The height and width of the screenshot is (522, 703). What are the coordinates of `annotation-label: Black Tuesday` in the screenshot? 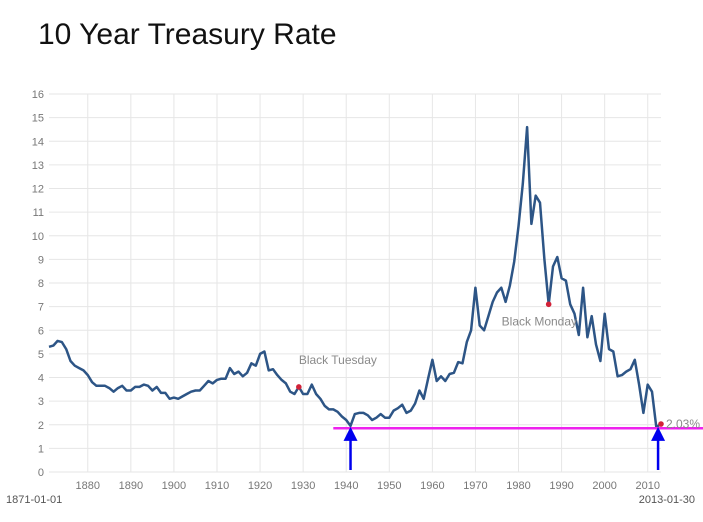 It's located at (338, 360).